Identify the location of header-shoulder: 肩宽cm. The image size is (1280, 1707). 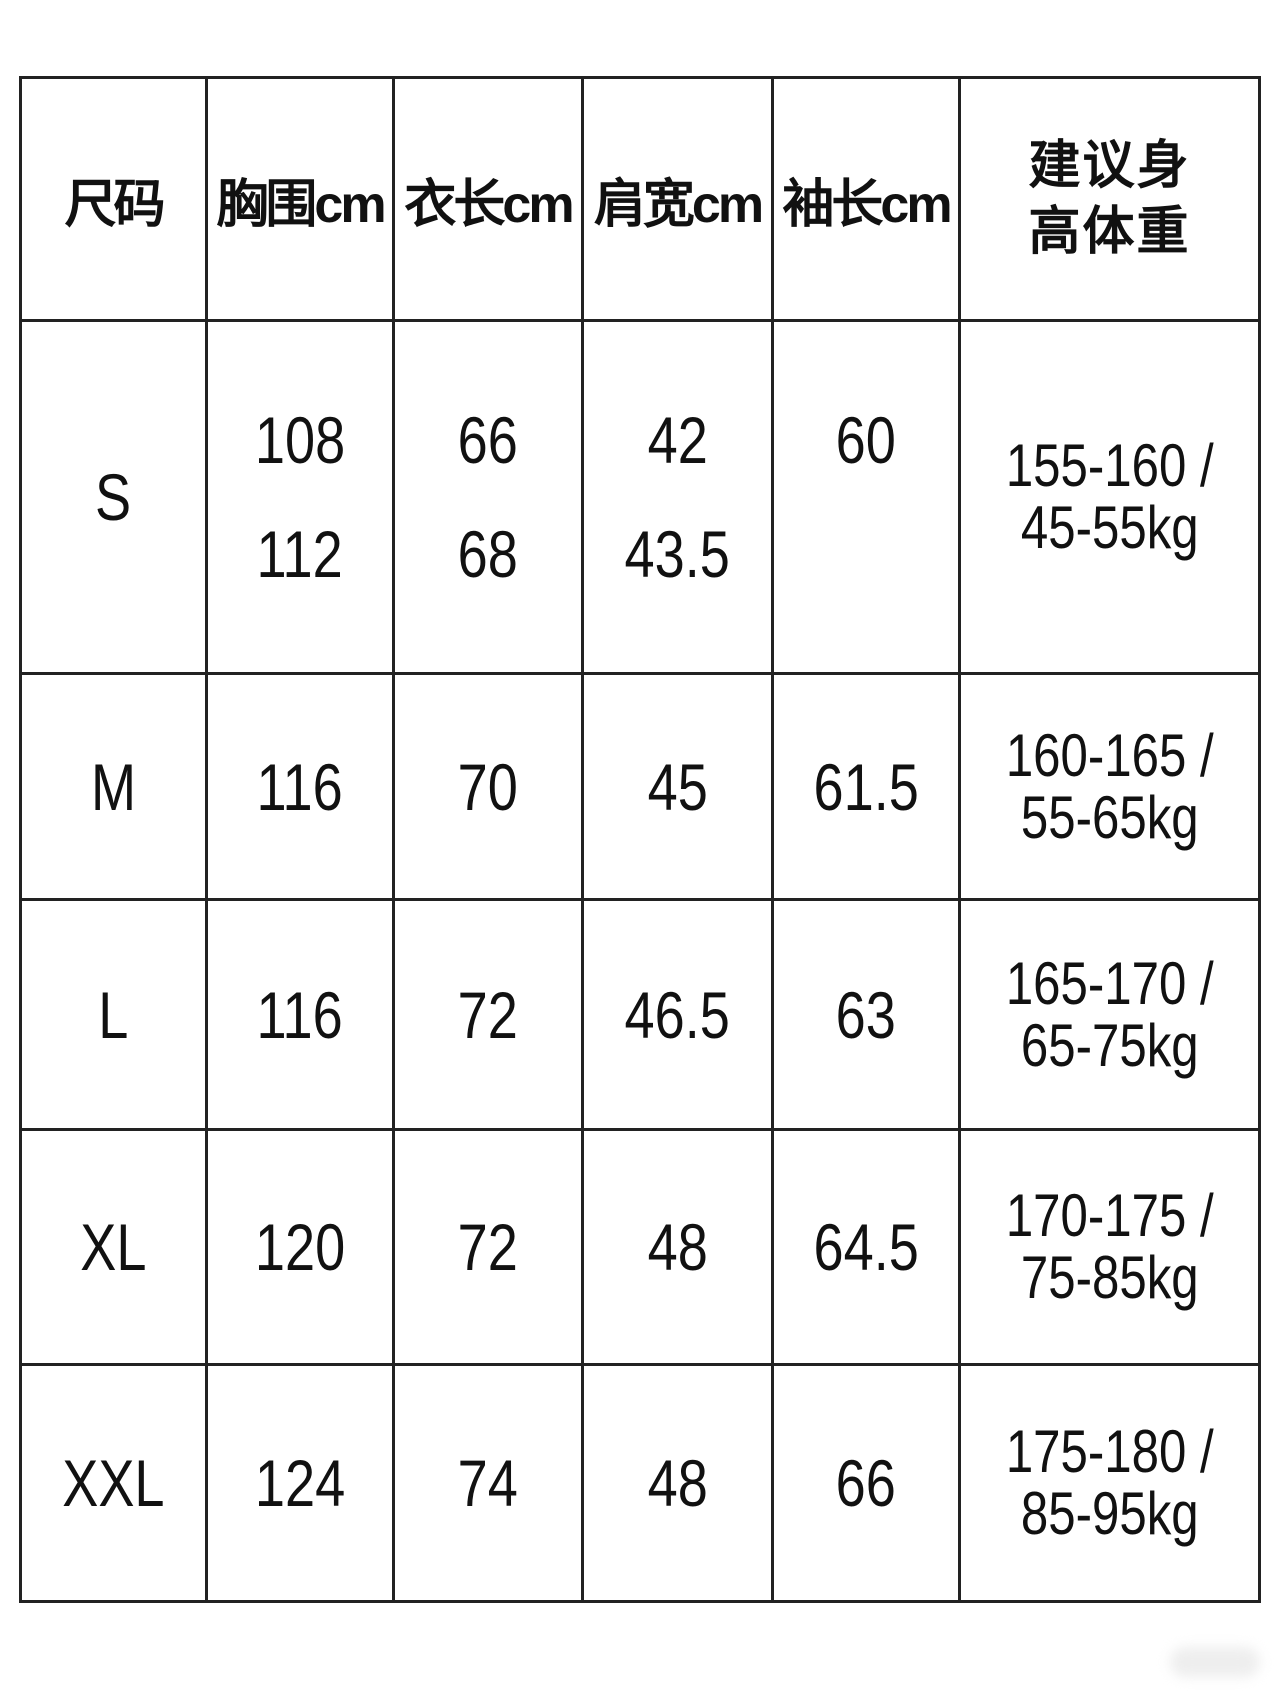
(677, 199).